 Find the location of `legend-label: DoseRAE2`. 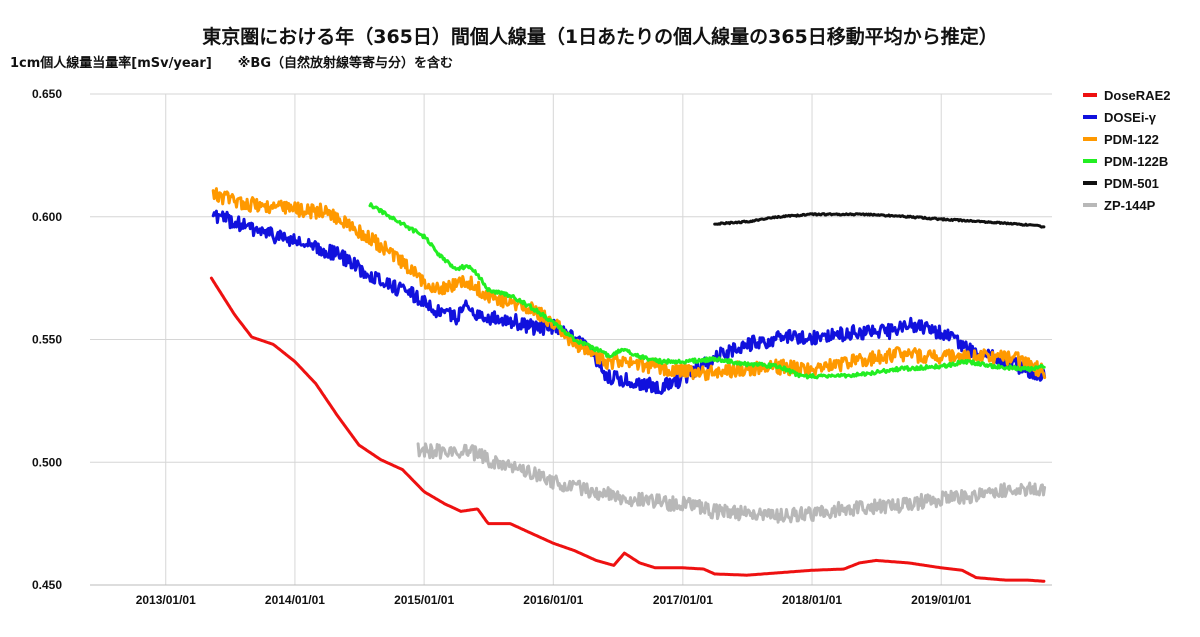

legend-label: DoseRAE2 is located at coordinates (1137, 95).